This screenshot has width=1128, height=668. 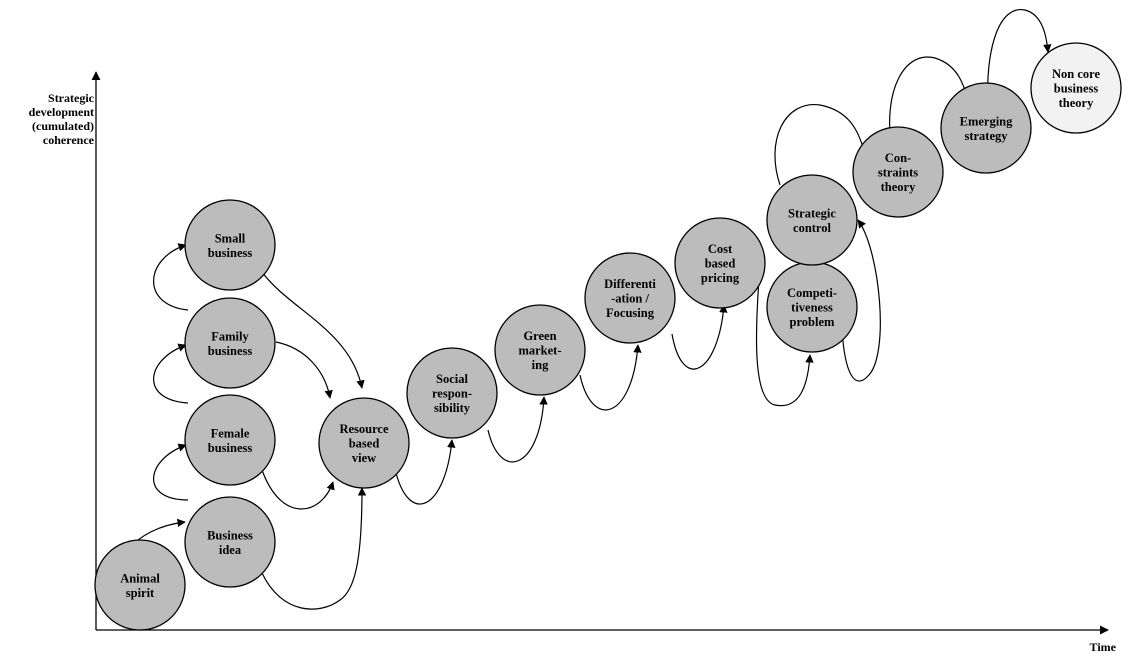 I want to click on node-circle-strategic-control, so click(x=812, y=220).